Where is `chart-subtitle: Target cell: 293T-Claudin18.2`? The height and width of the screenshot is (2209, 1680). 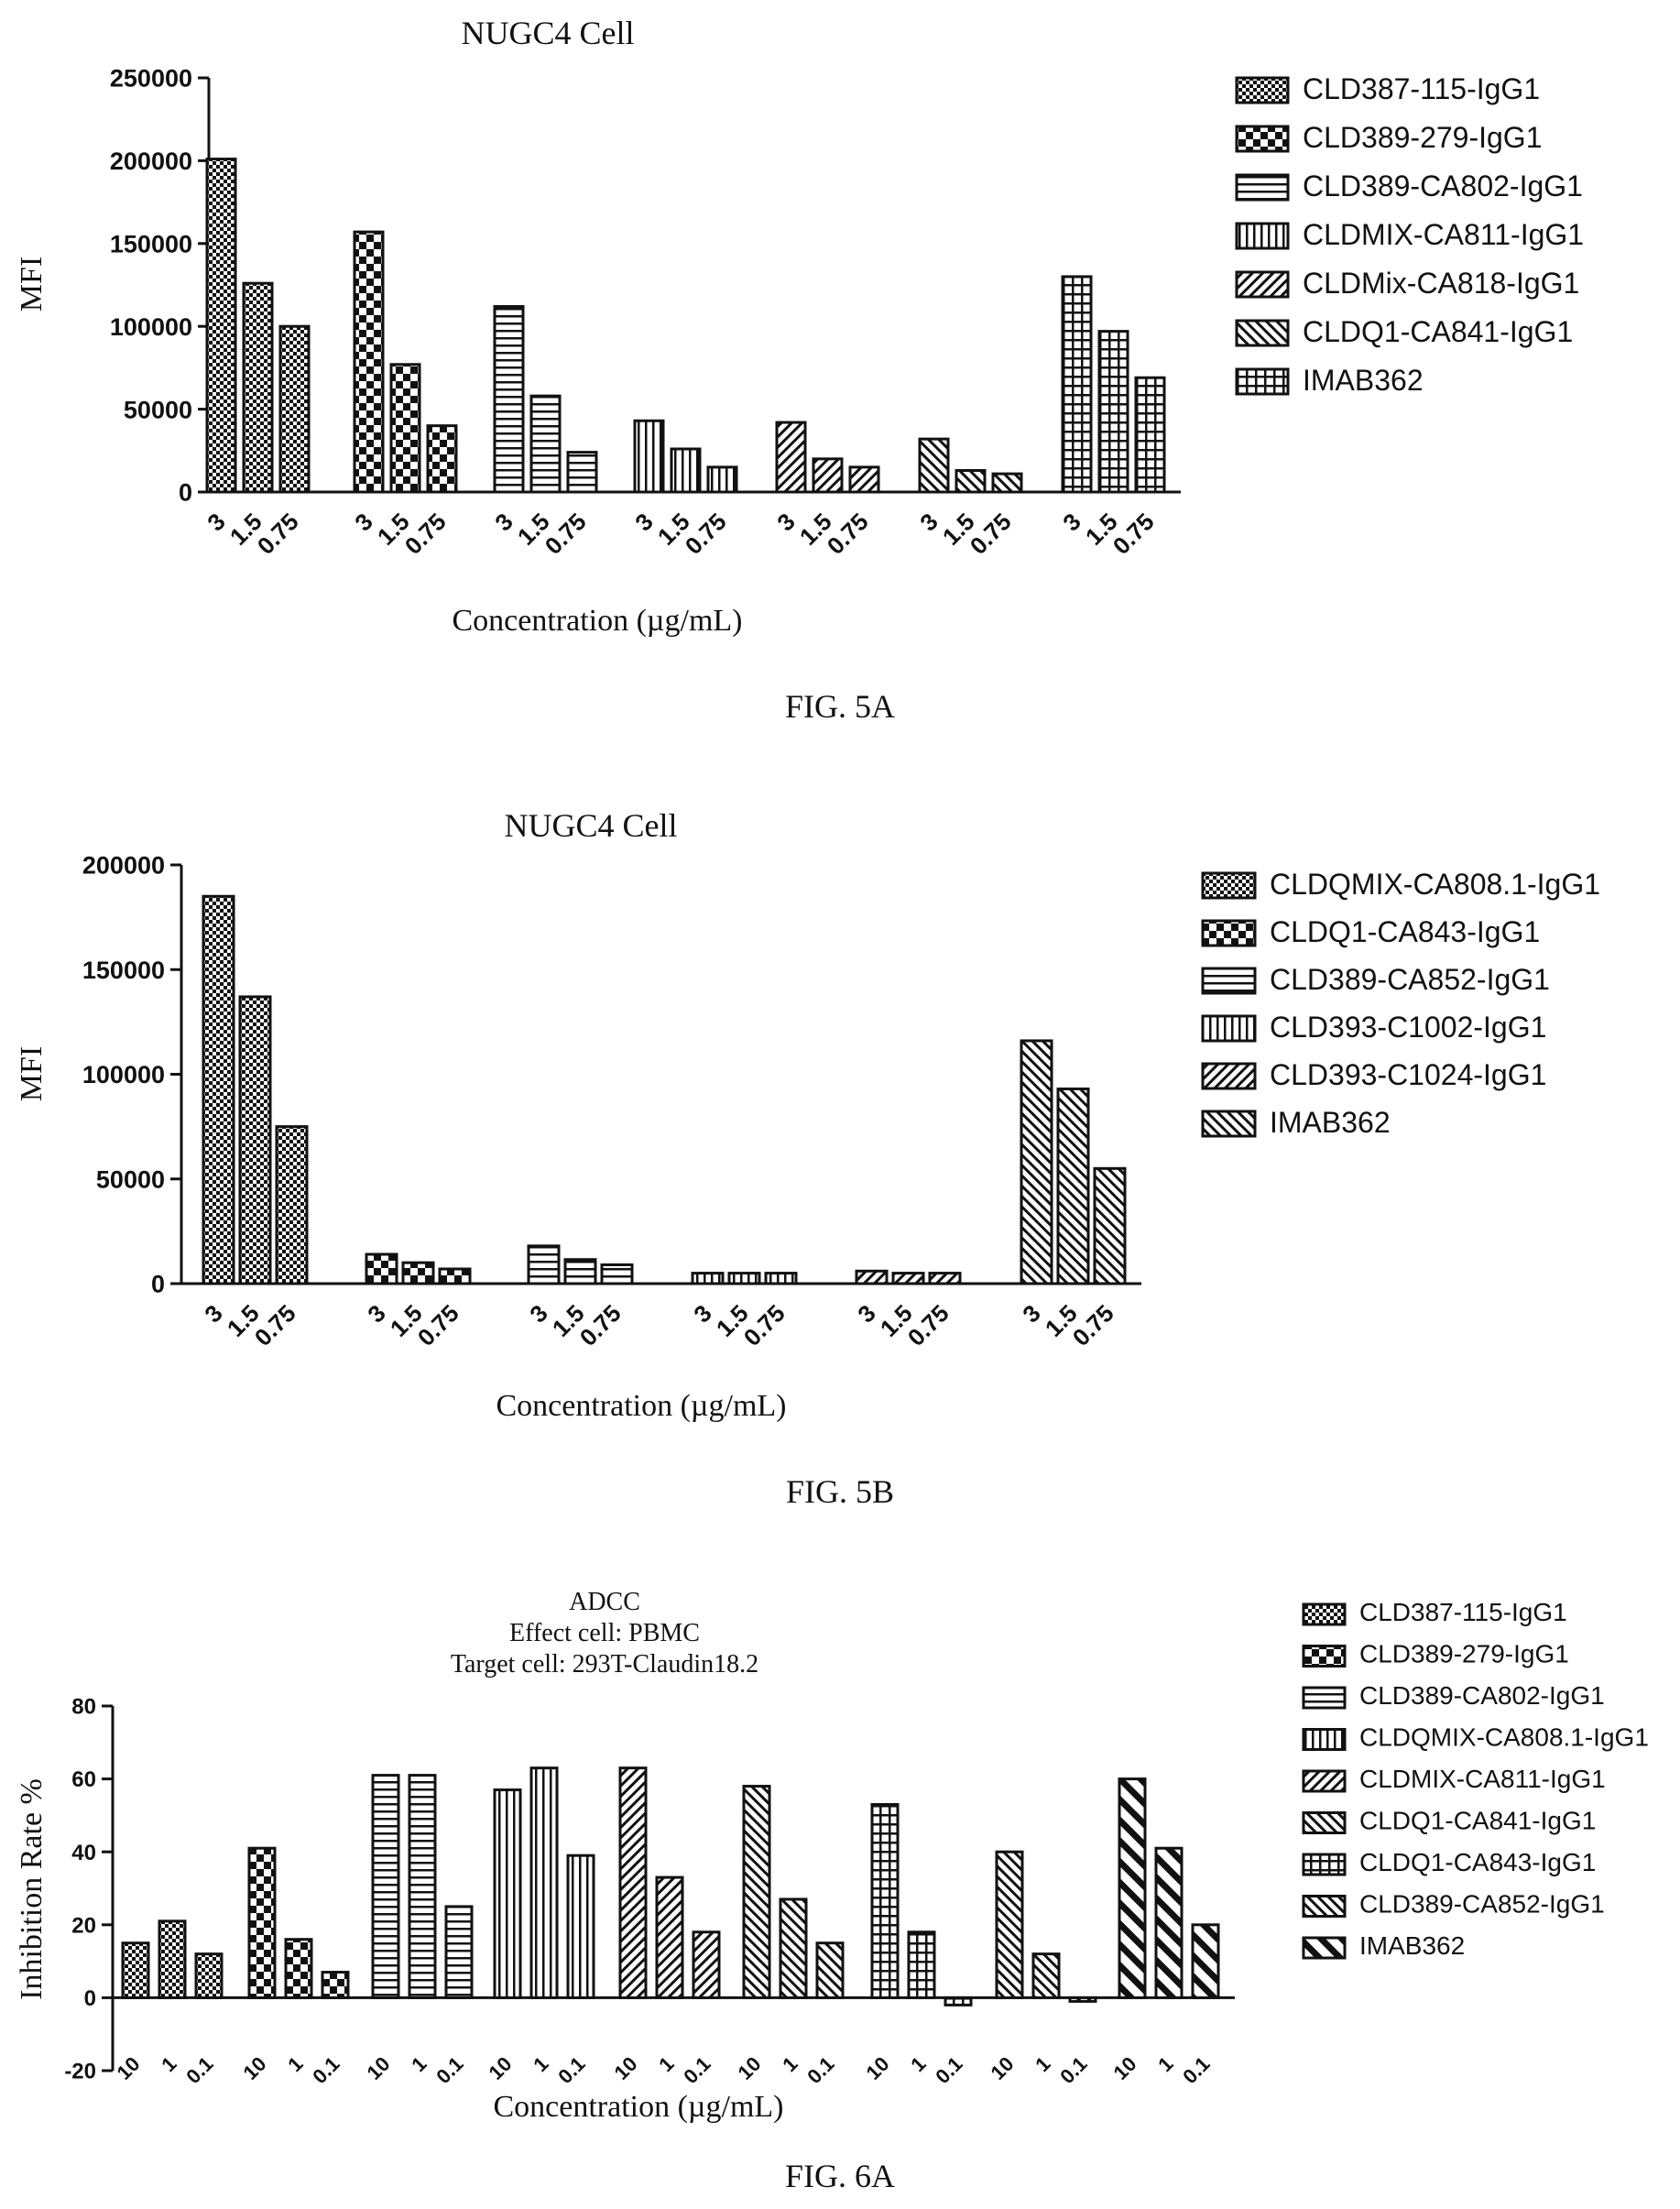
chart-subtitle: Target cell: 293T-Claudin18.2 is located at coordinates (604, 1664).